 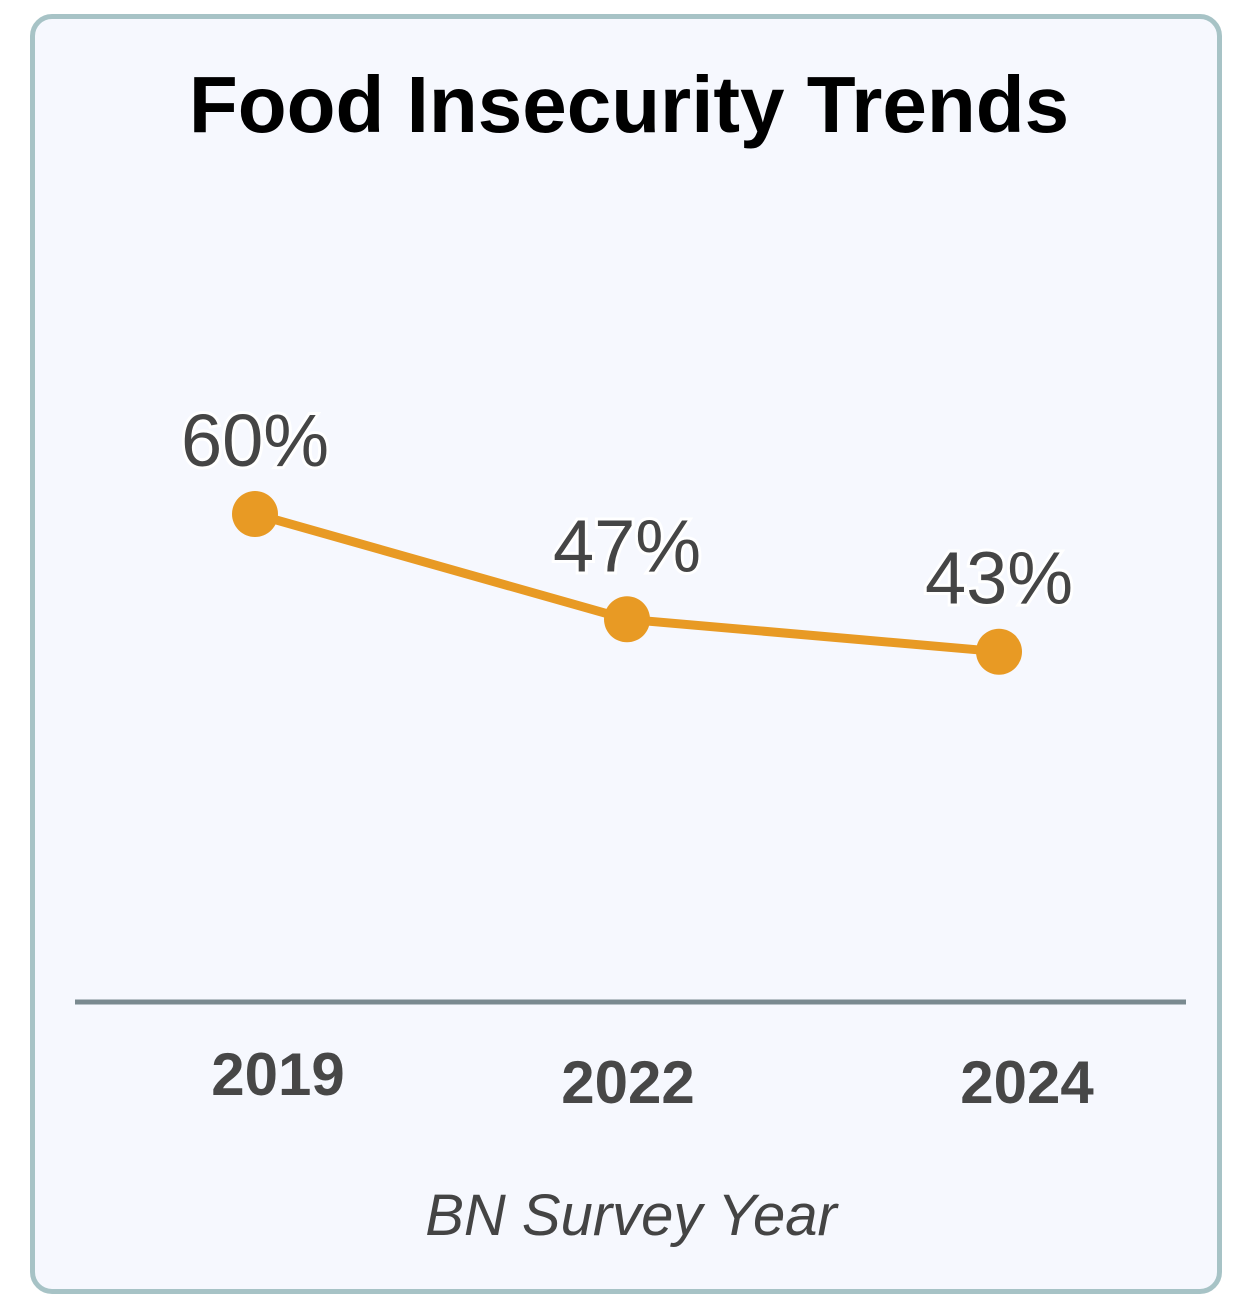 What do you see at coordinates (999, 651) in the screenshot?
I see `data-point-2024` at bounding box center [999, 651].